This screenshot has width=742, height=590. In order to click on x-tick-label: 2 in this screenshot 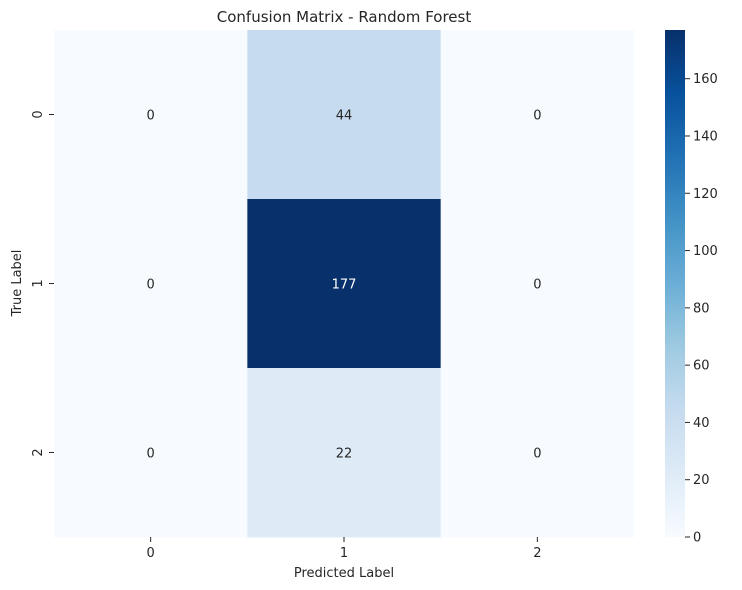, I will do `click(537, 553)`.